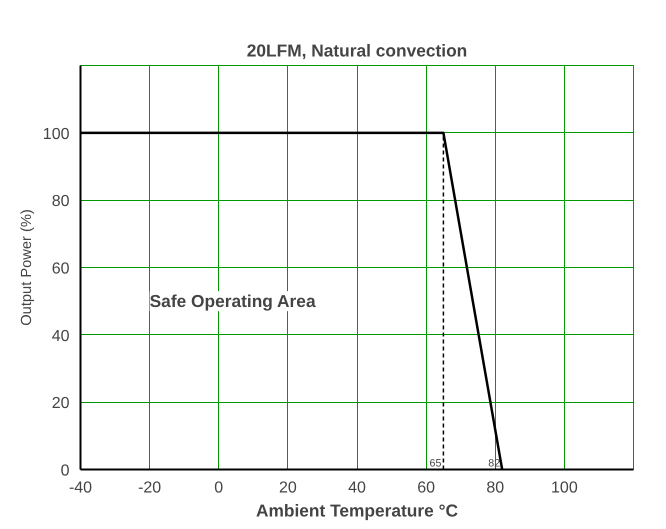  I want to click on y-tick-label: 100, so click(56, 134).